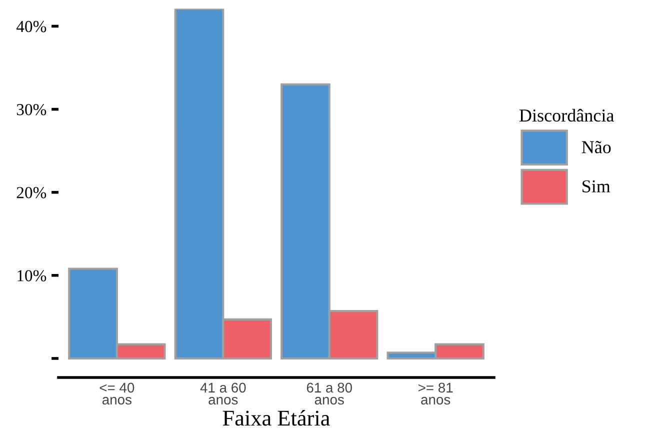 The width and height of the screenshot is (650, 439). I want to click on x-tick-label: 61 a 80 anos, so click(329, 393).